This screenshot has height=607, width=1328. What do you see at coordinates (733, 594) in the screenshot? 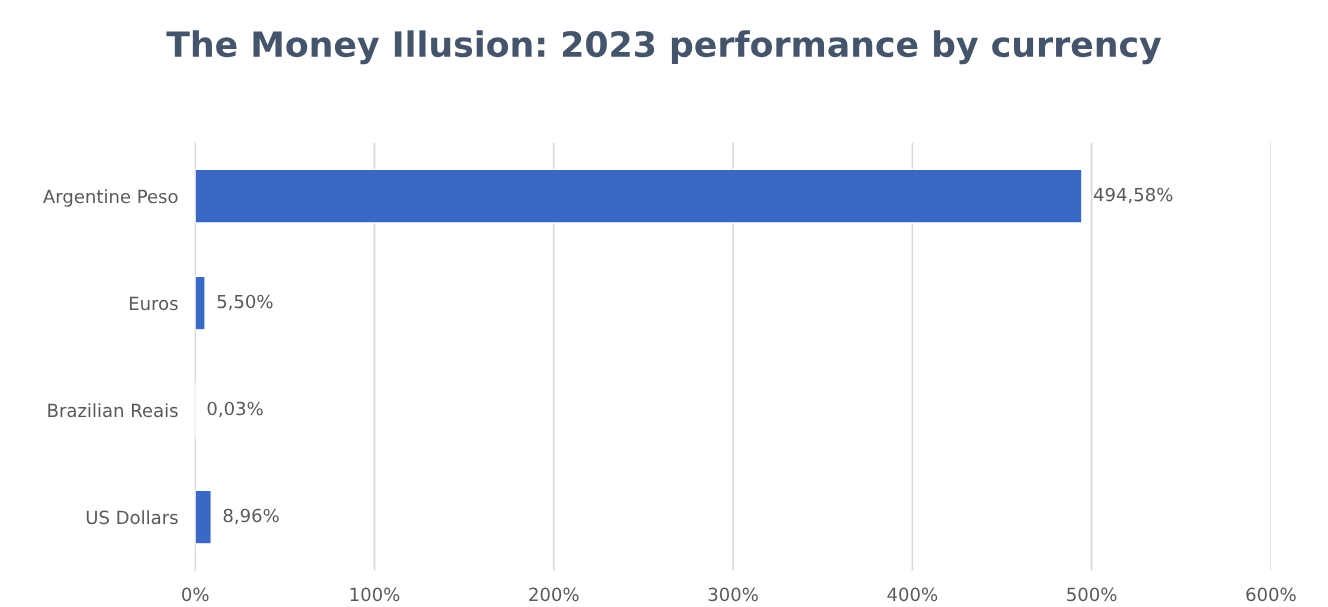
I see `x-tick-label: 300%` at bounding box center [733, 594].